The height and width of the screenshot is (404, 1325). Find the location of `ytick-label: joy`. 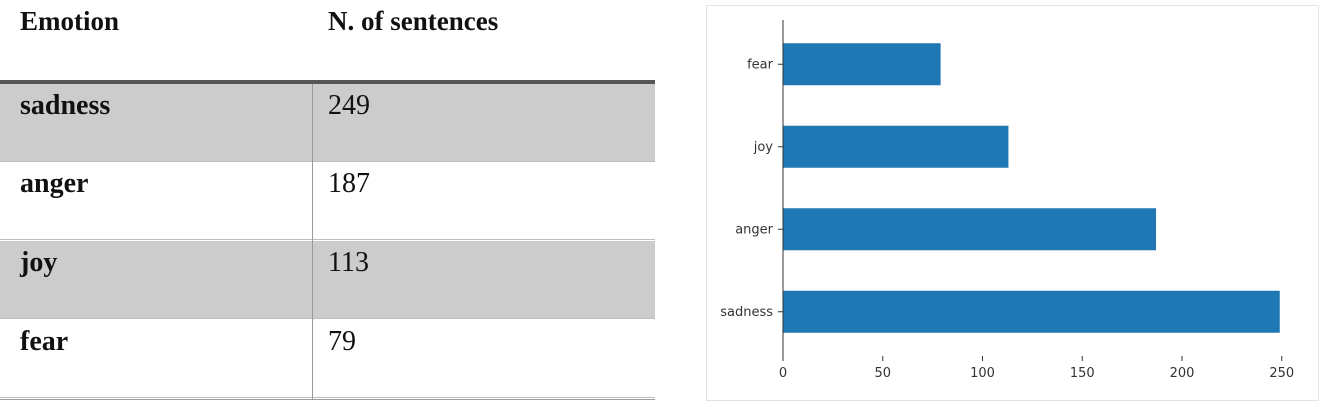

ytick-label: joy is located at coordinates (763, 147).